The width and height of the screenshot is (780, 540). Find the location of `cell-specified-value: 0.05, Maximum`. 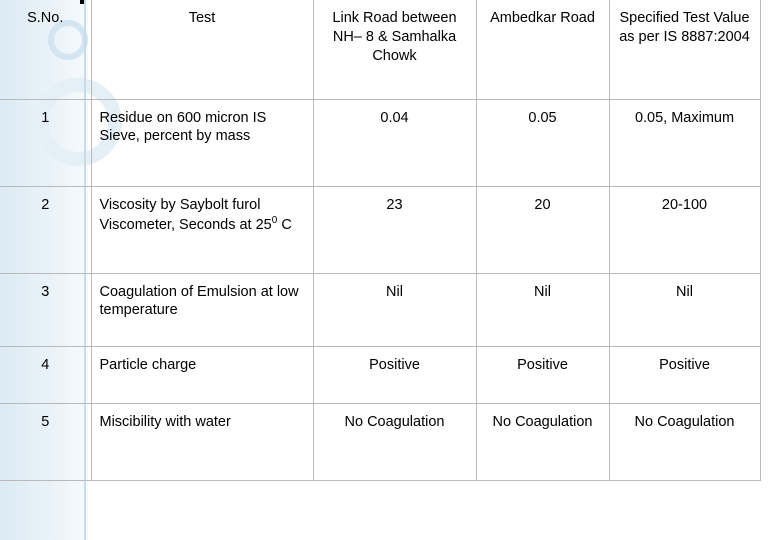

cell-specified-value: 0.05, Maximum is located at coordinates (685, 143).